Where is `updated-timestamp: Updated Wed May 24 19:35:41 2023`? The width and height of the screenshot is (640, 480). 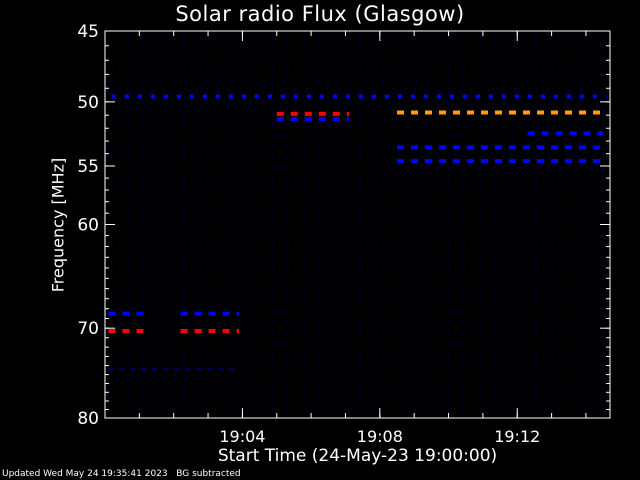
updated-timestamp: Updated Wed May 24 19:35:41 2023 is located at coordinates (85, 474).